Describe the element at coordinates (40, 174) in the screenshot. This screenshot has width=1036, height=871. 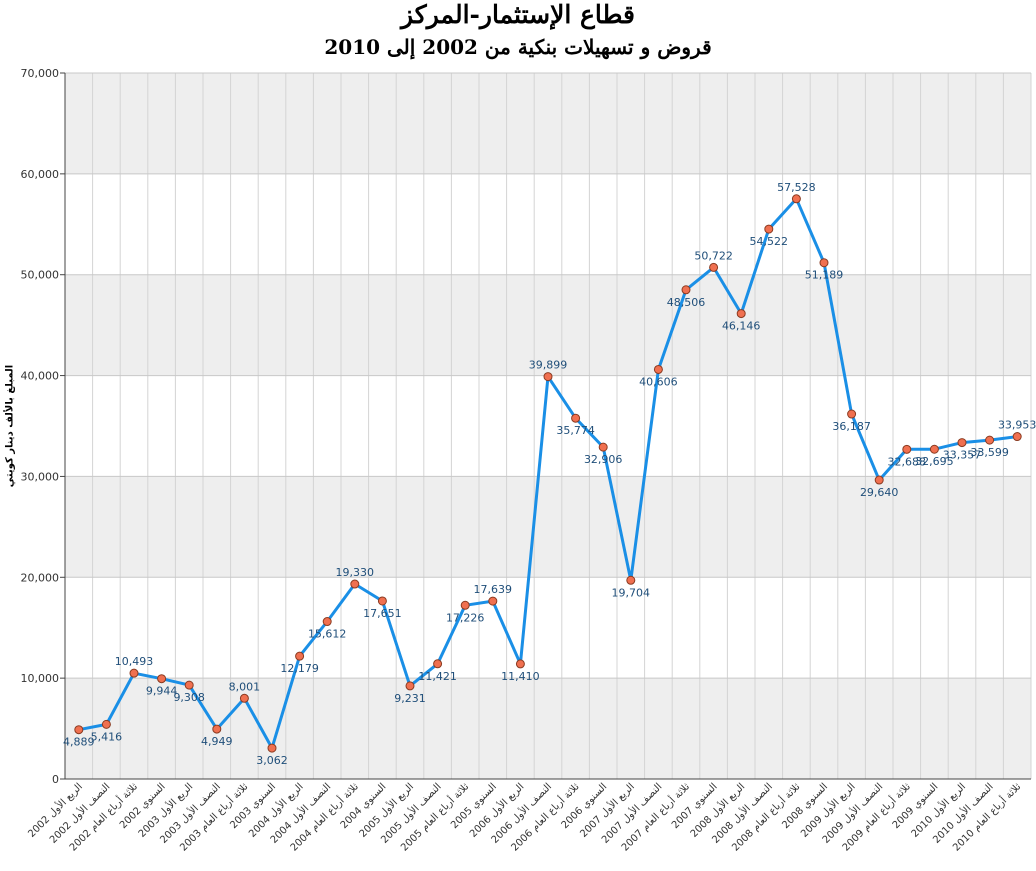
I see `y-tick-label: 60,000` at that location.